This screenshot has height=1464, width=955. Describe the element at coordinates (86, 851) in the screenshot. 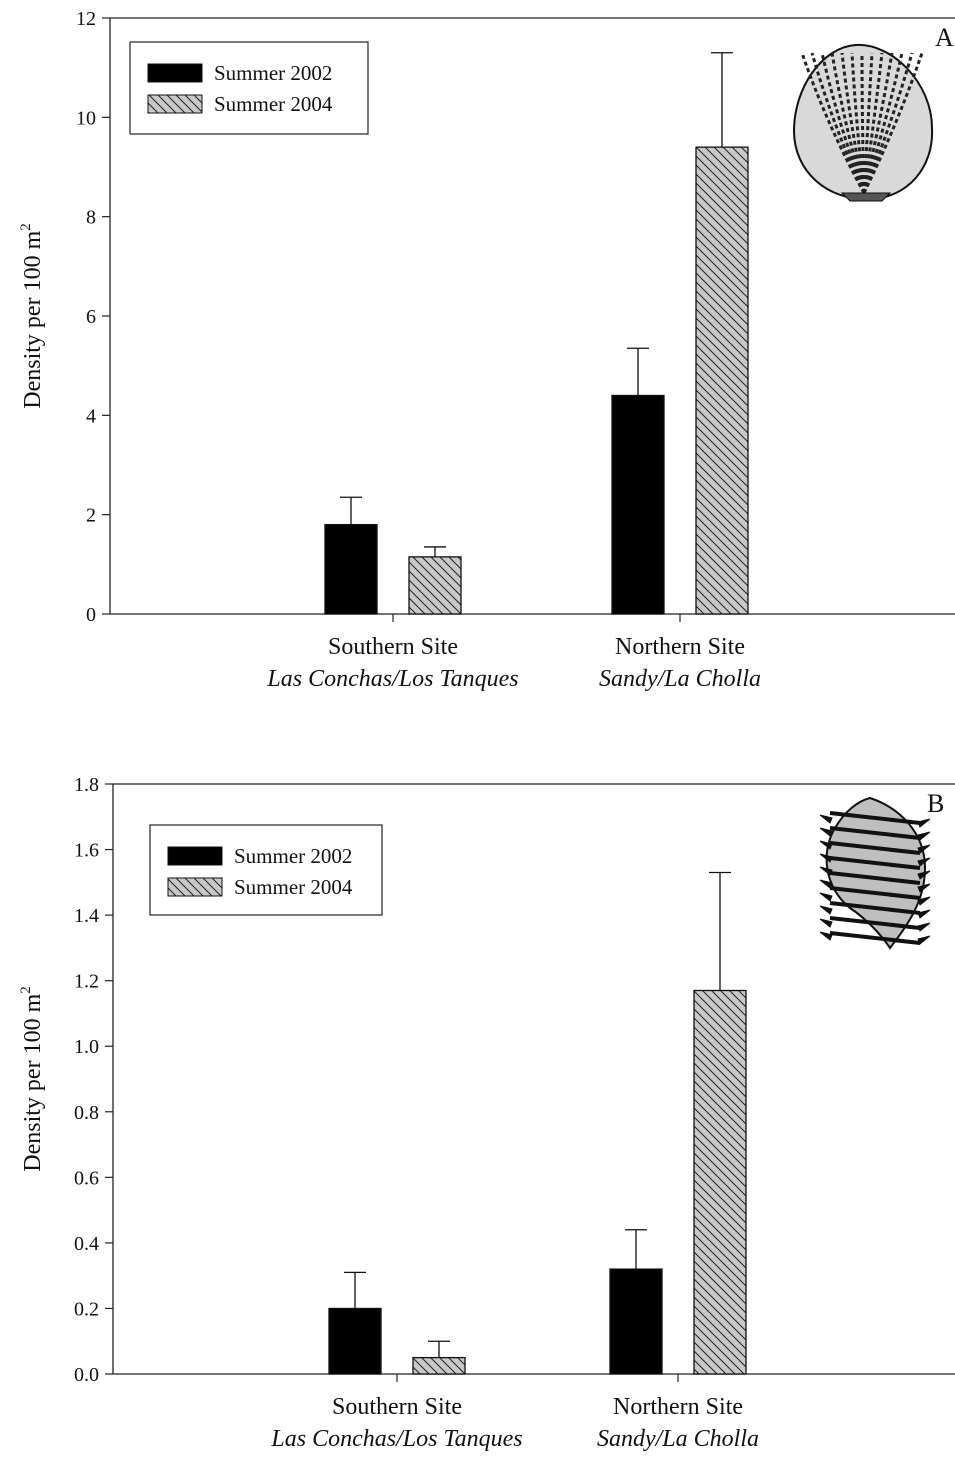

I see `y-tick-label: 1.6` at that location.